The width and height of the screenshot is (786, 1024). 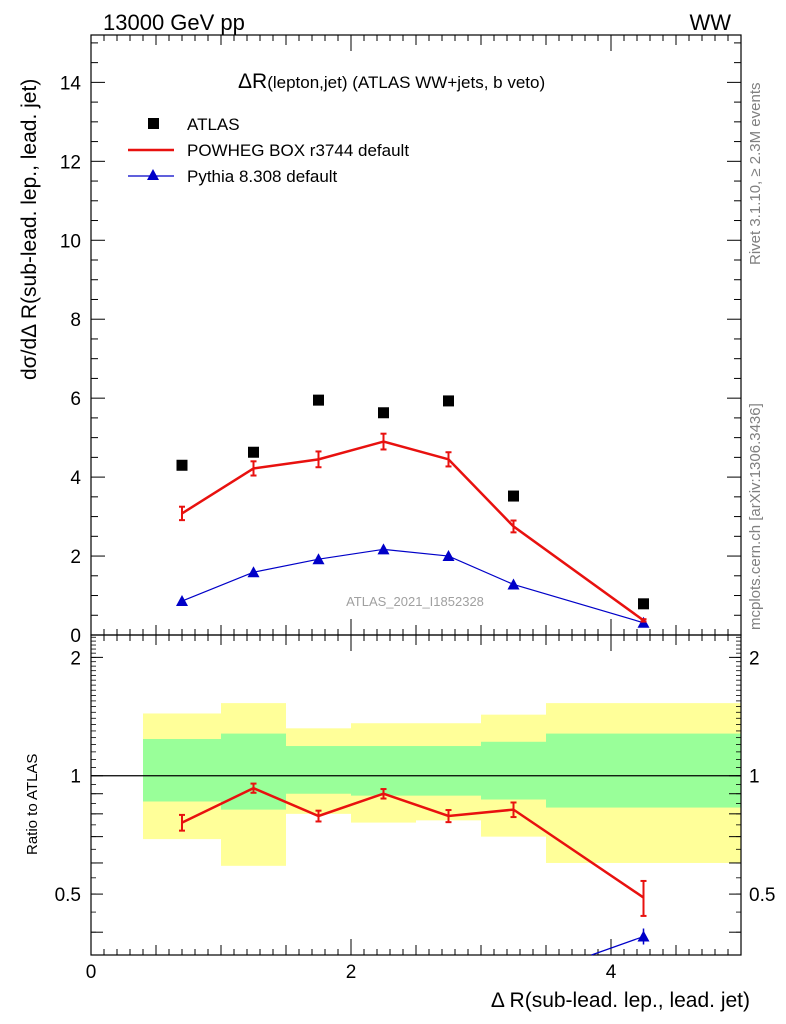 What do you see at coordinates (70, 162) in the screenshot?
I see `y-tick-label: 12` at bounding box center [70, 162].